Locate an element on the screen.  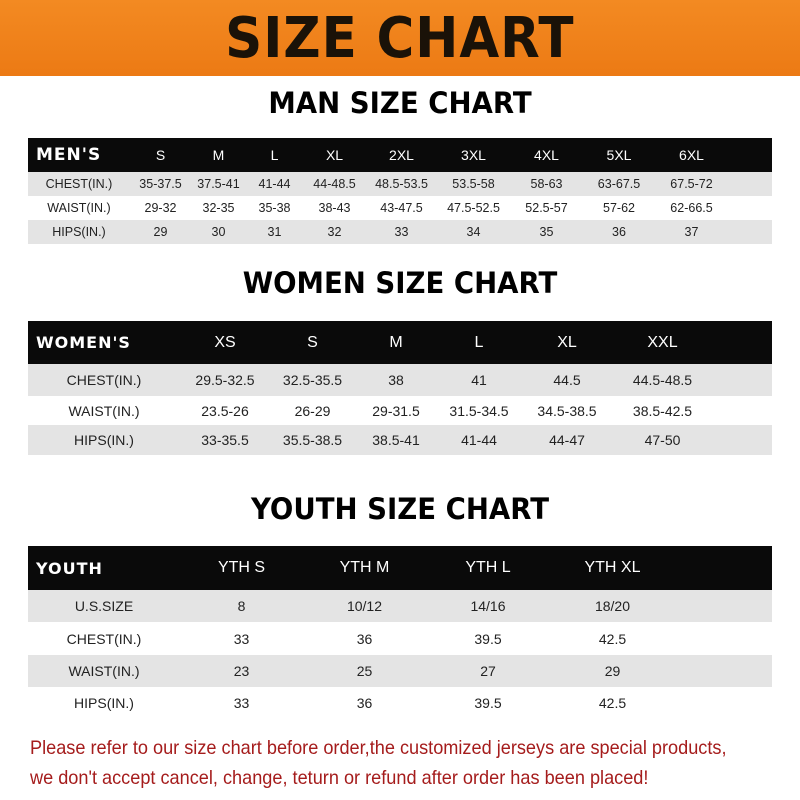
youth-section-title: YOUTH SIZE CHART is located at coordinates (400, 509).